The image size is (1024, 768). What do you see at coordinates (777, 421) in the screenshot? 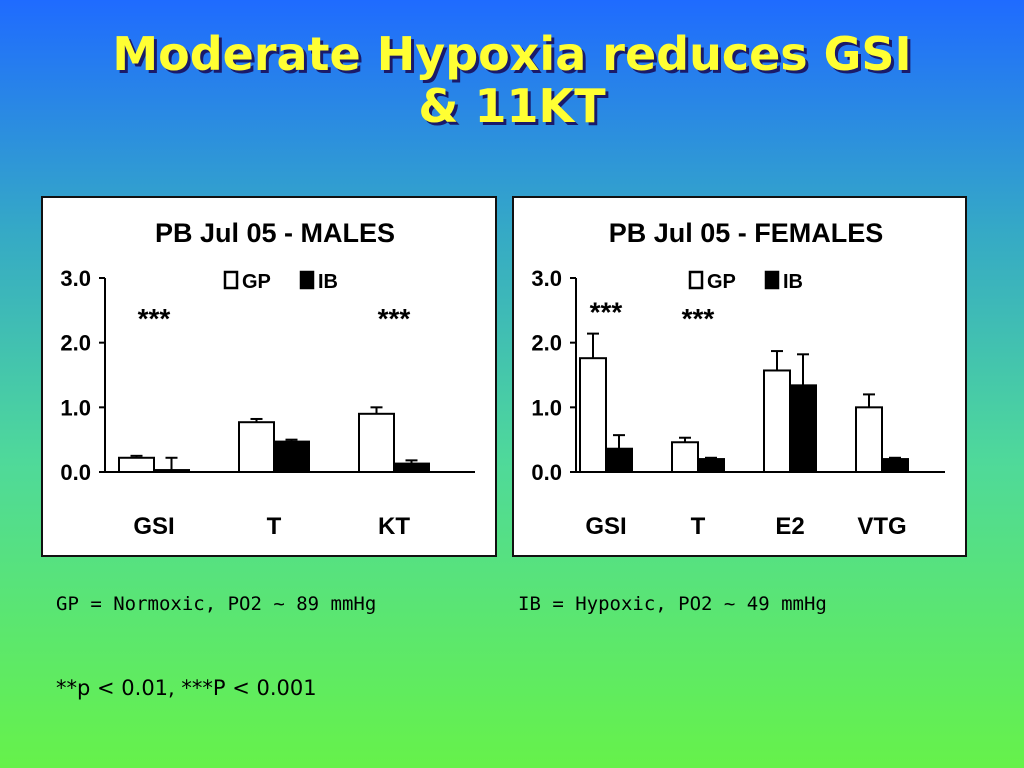
I see `bar-gp-e2` at bounding box center [777, 421].